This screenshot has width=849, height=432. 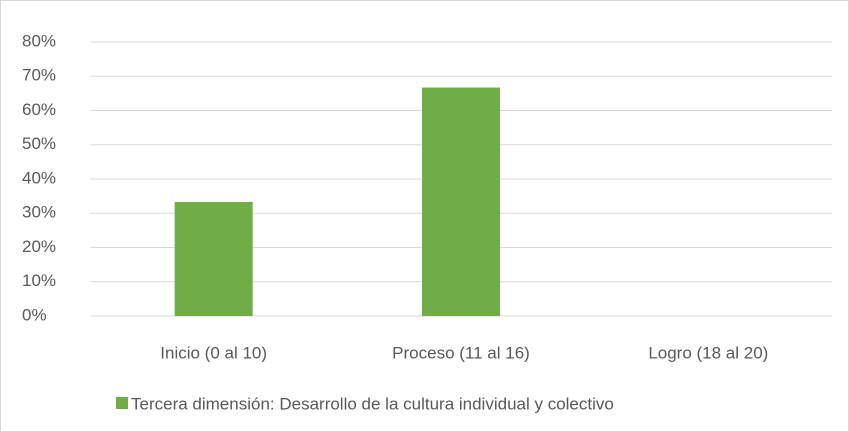 What do you see at coordinates (39, 246) in the screenshot?
I see `y-tick-label: 20%` at bounding box center [39, 246].